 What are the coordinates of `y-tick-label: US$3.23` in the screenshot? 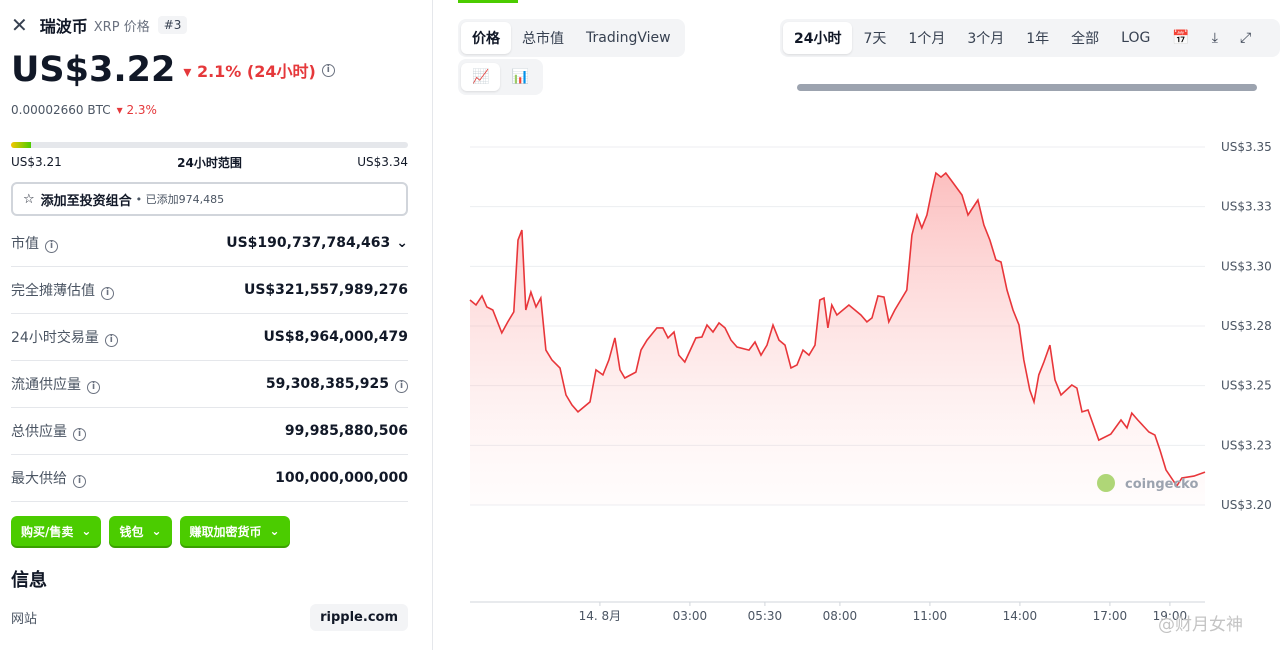 It's located at (1246, 445).